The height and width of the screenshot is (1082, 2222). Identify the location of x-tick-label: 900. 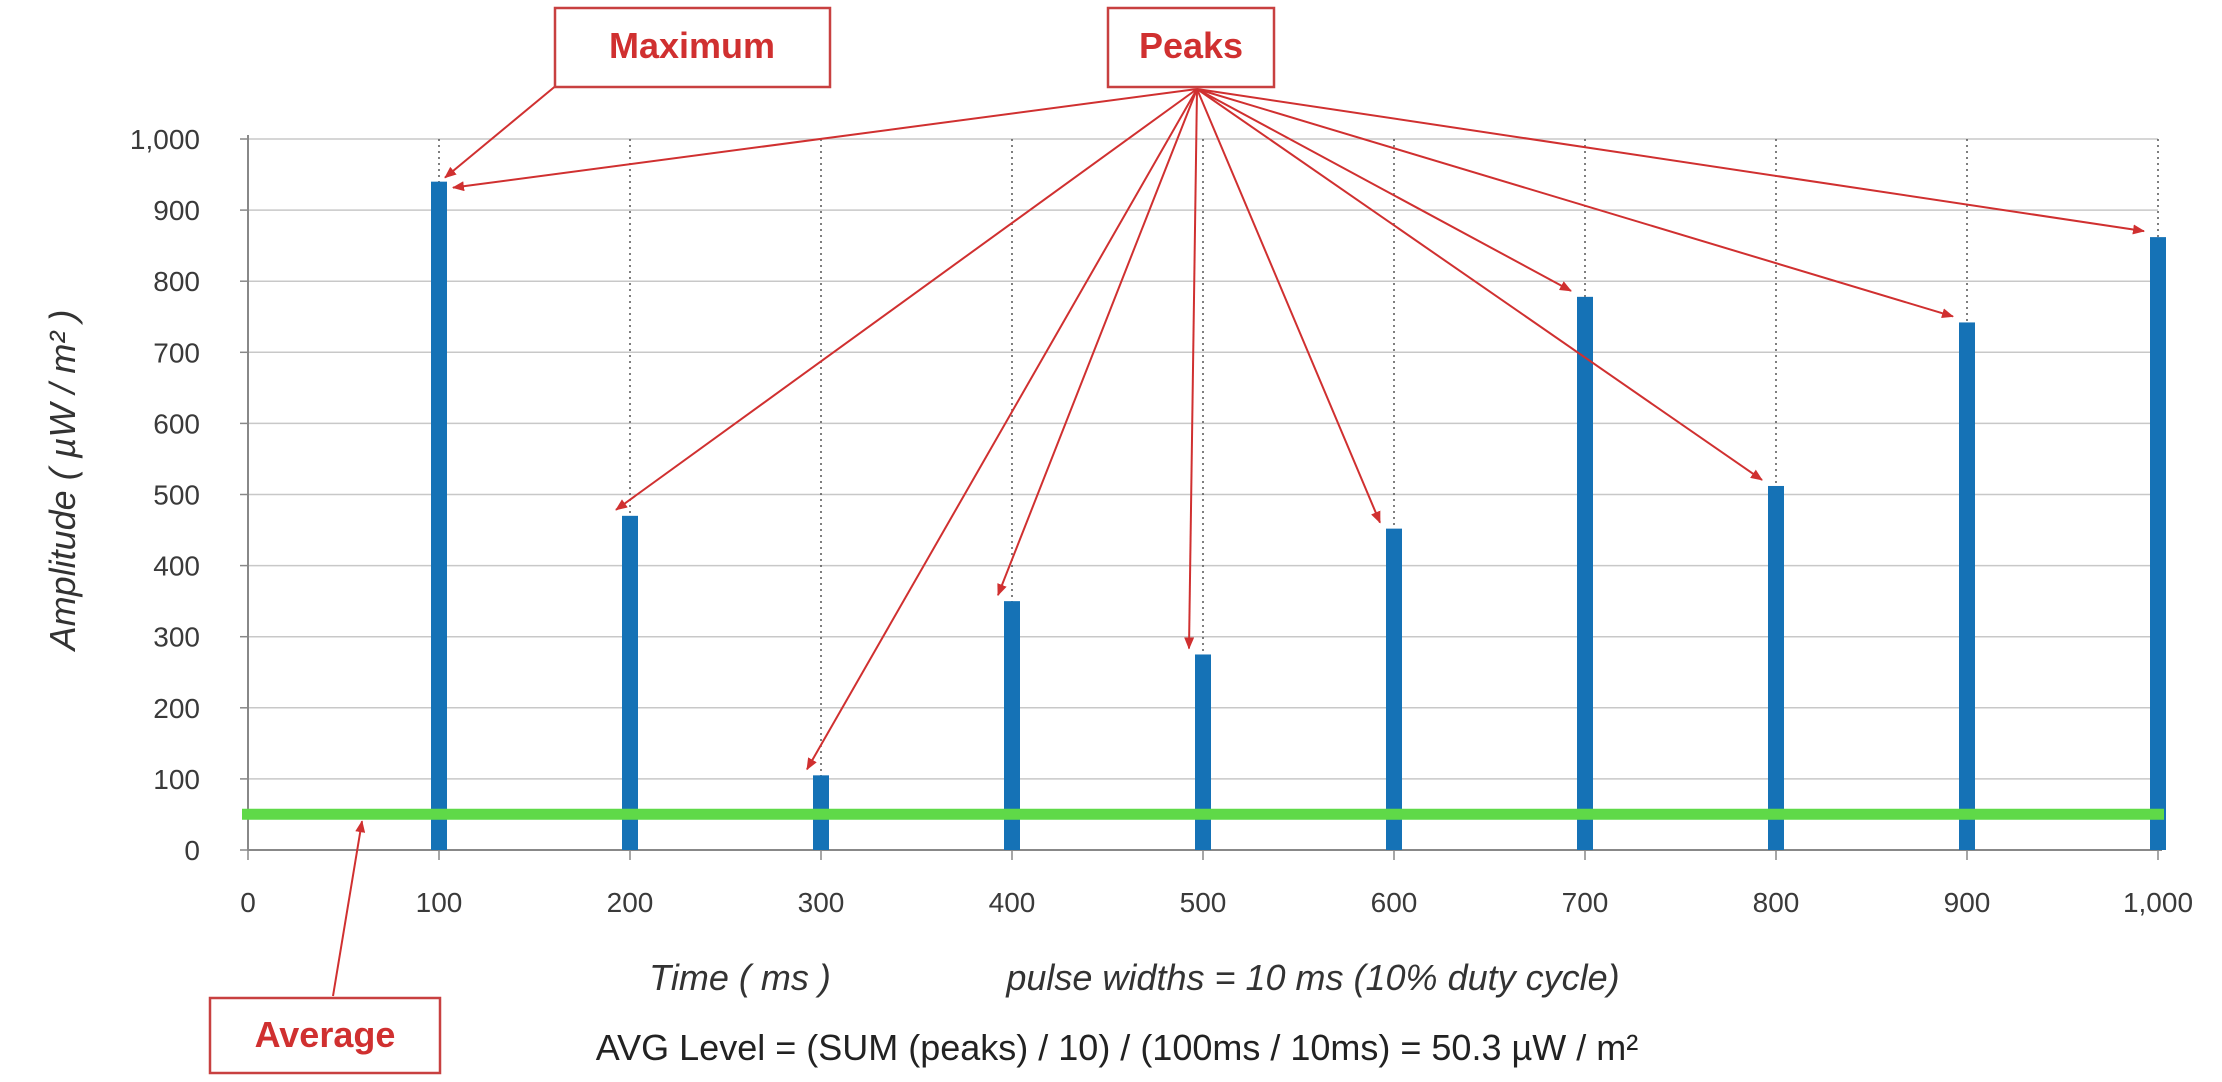
(1967, 902).